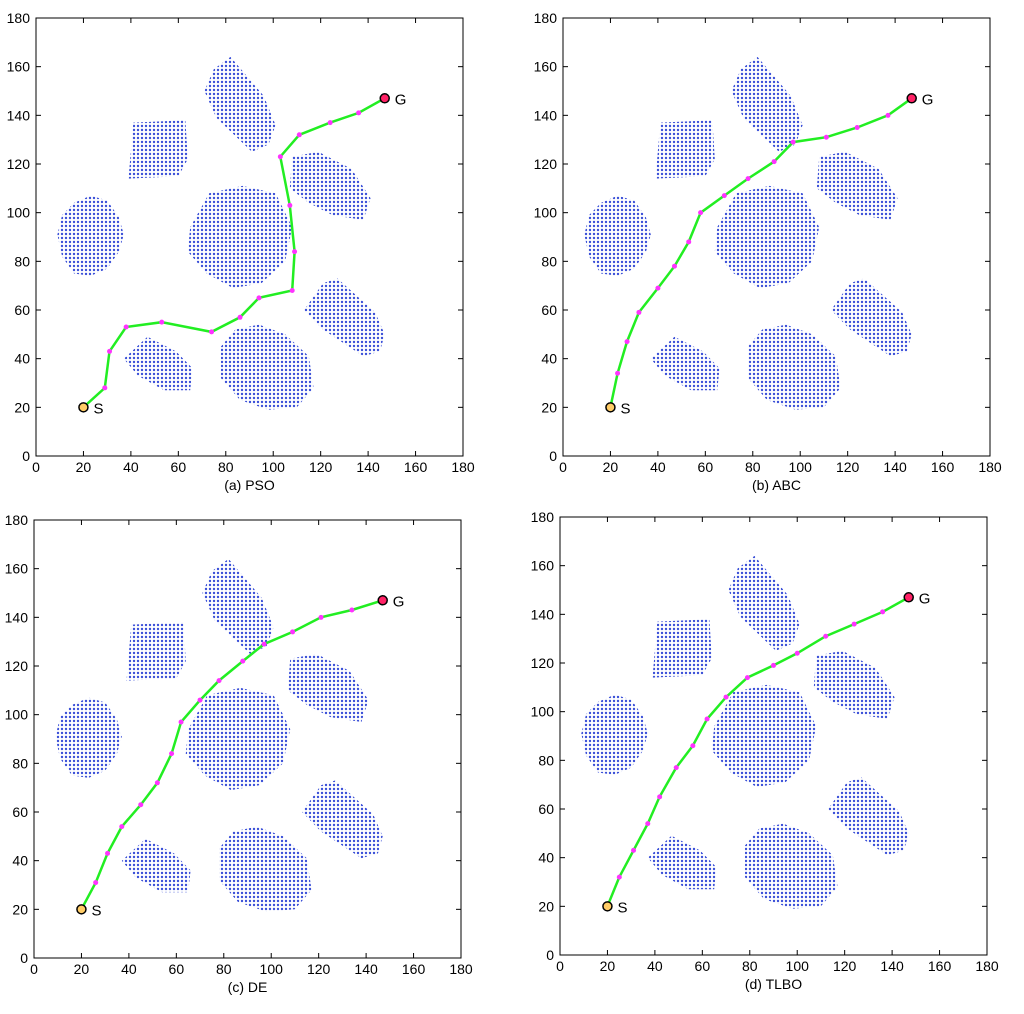 Image resolution: width=1024 pixels, height=1014 pixels. I want to click on x-tick-label: 0, so click(563, 467).